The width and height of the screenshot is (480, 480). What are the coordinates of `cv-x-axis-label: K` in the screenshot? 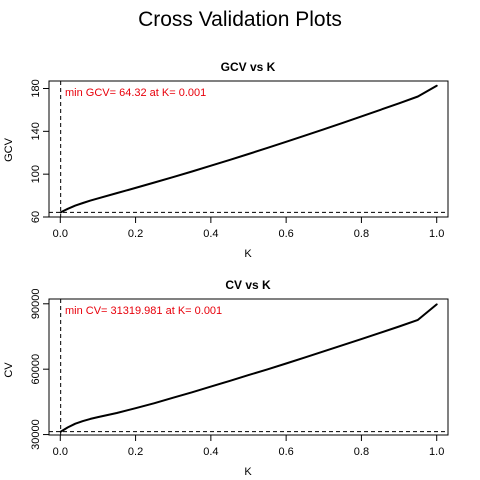 It's located at (248, 472).